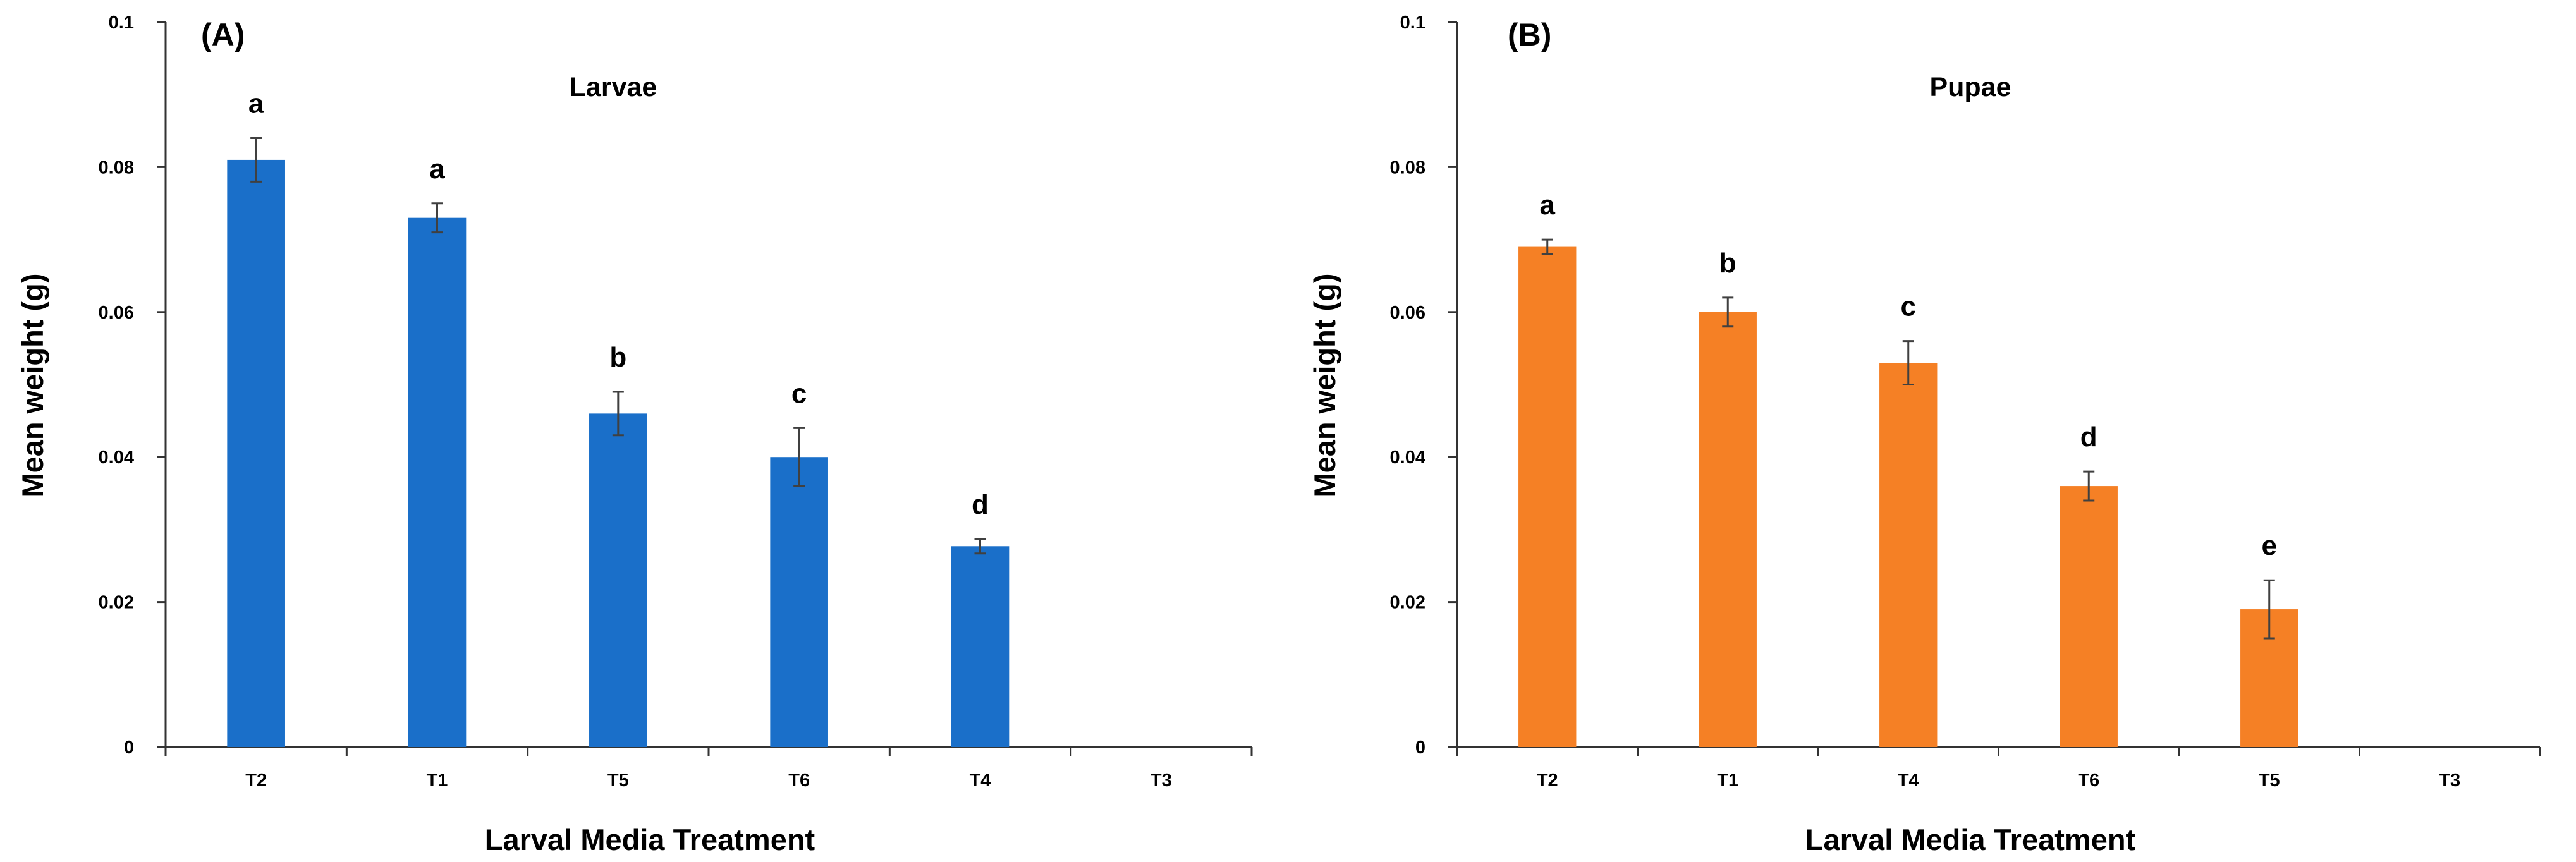 The image size is (2576, 862). Describe the element at coordinates (1529, 34) in the screenshot. I see `panel-label: (B)` at that location.